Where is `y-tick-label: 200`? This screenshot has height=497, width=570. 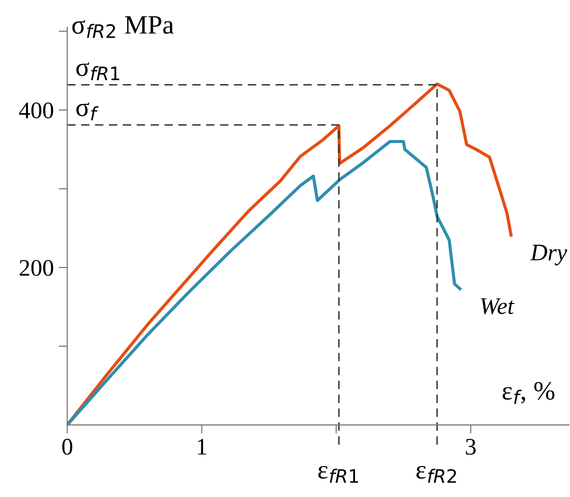 y-tick-label: 200 is located at coordinates (37, 268).